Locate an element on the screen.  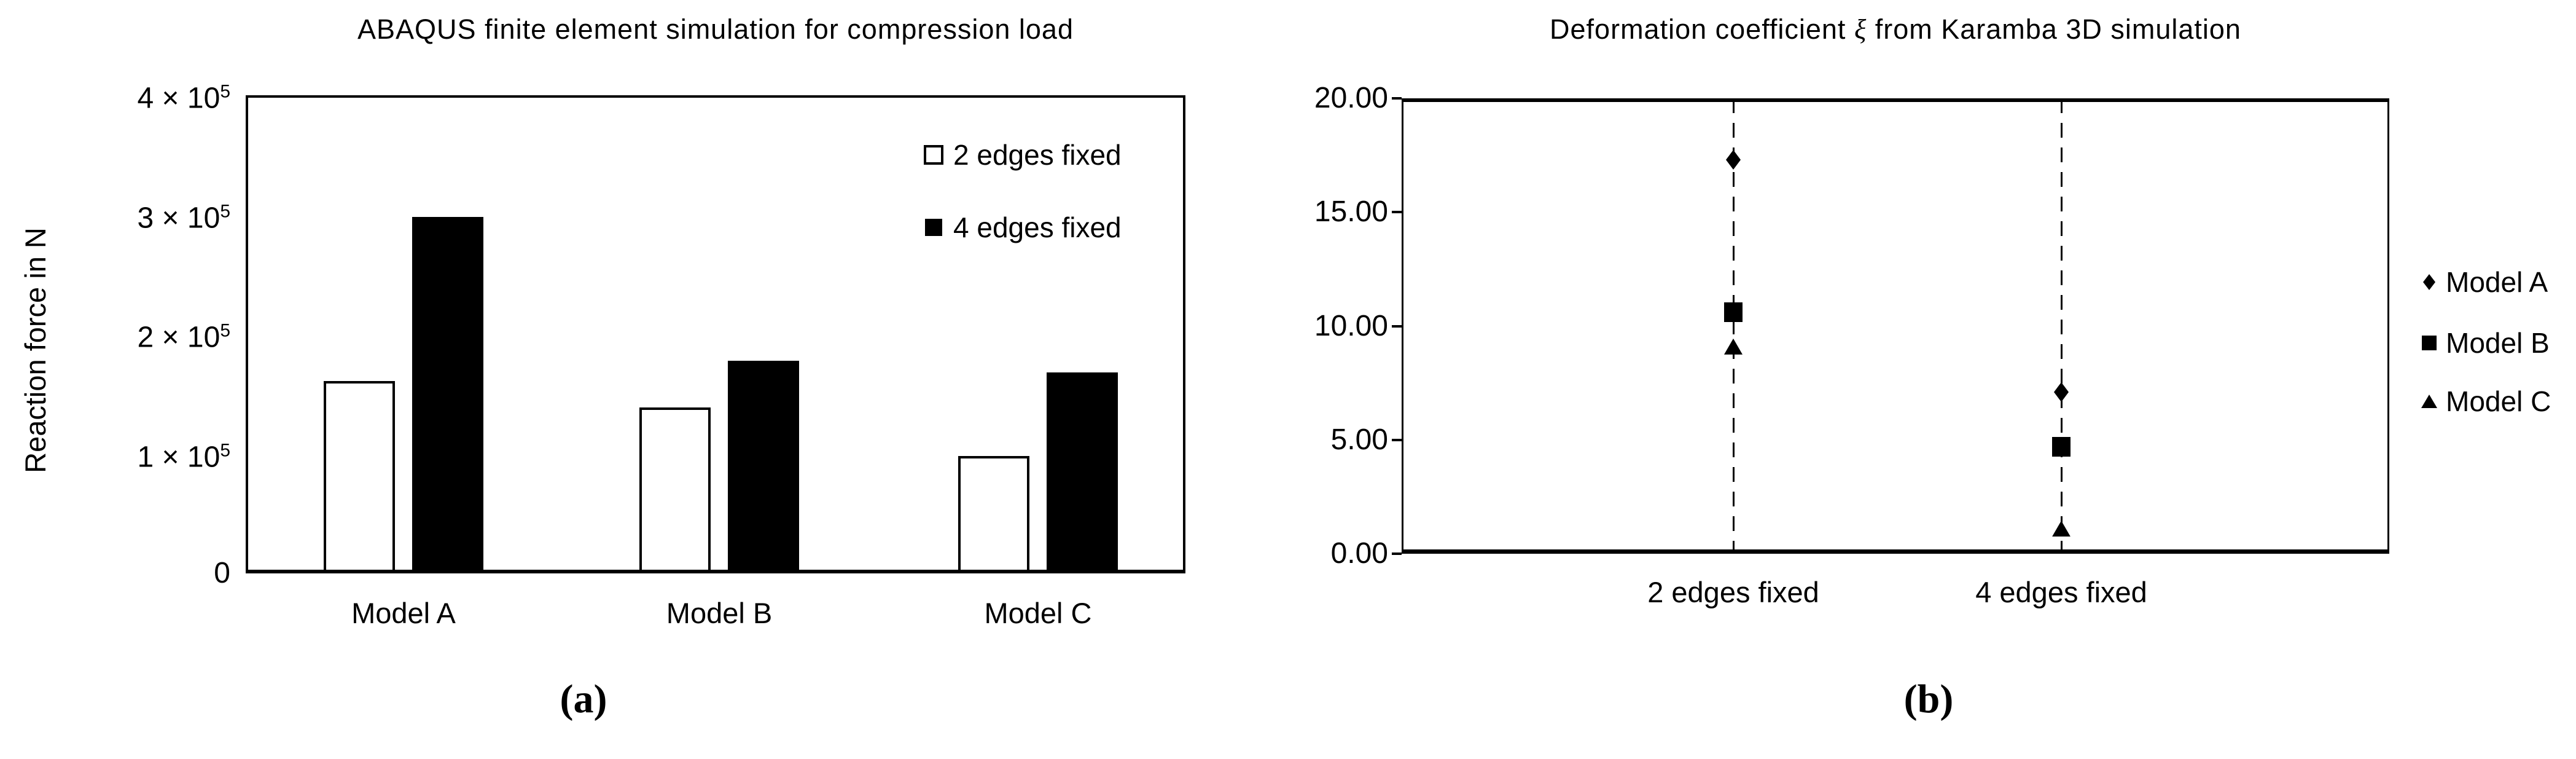
chart-b-title-post: from Karamba 3D simulation is located at coordinates (2054, 30).